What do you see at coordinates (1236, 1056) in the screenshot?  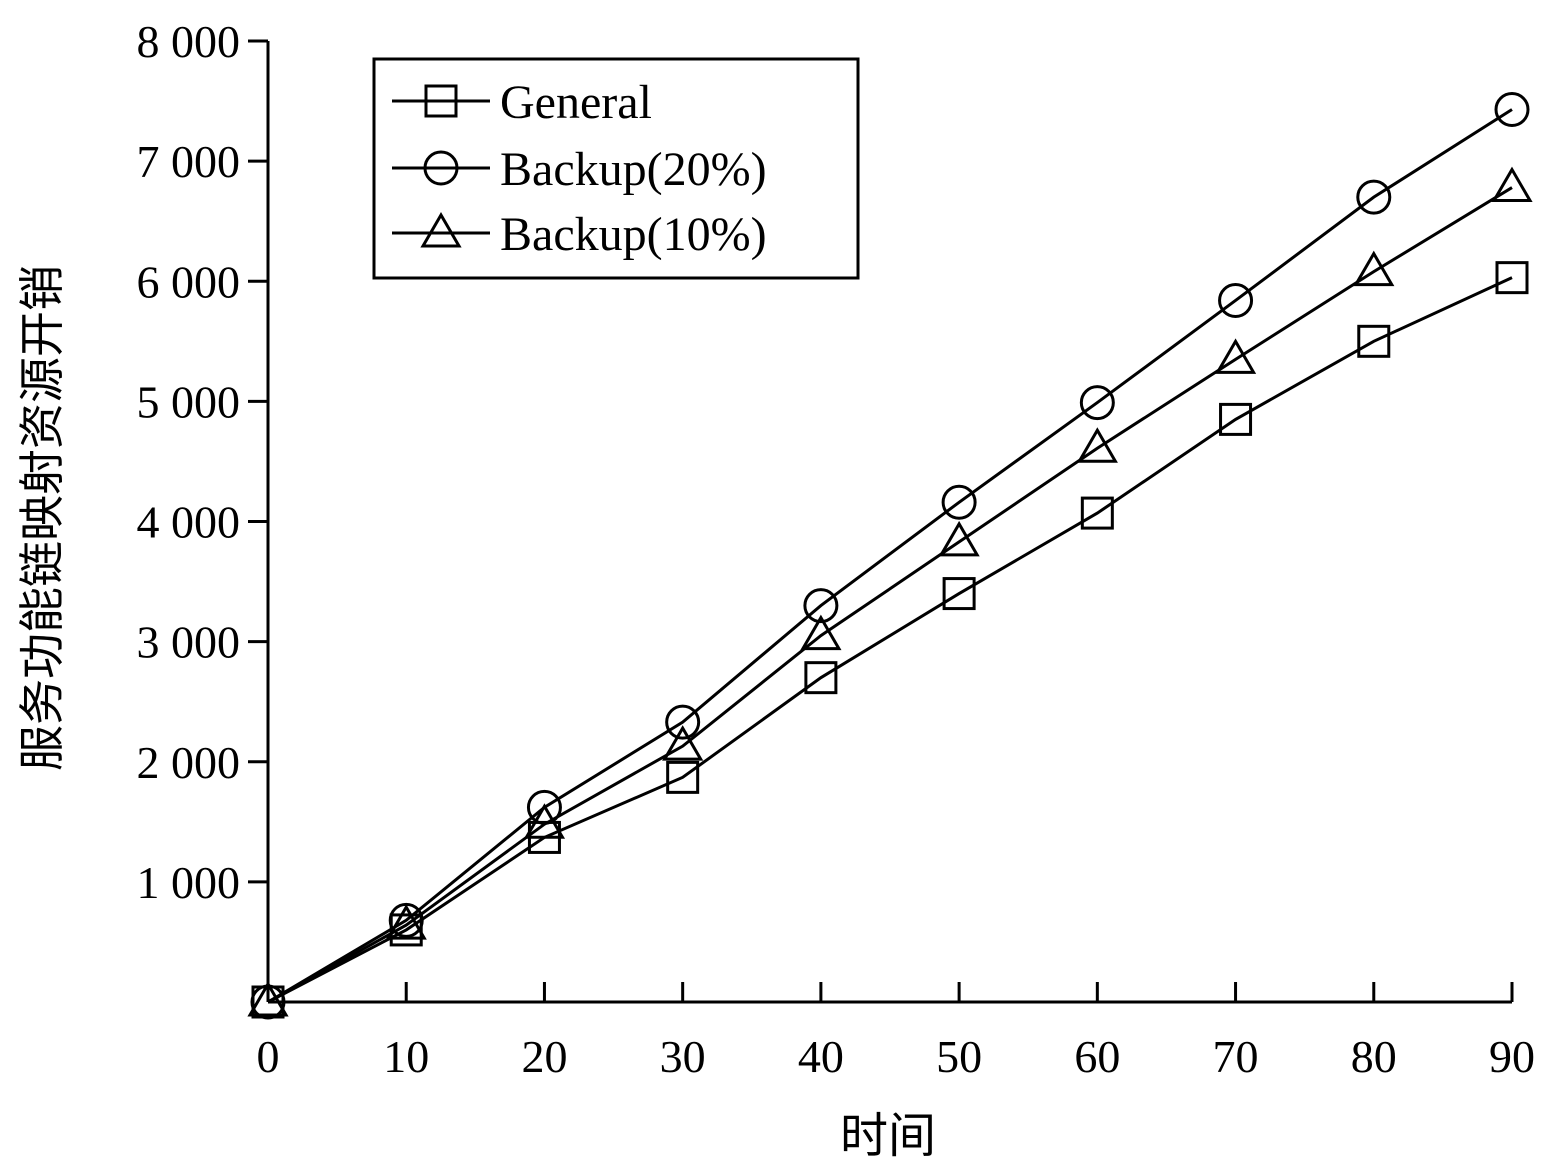 I see `x-tick-label: 70` at bounding box center [1236, 1056].